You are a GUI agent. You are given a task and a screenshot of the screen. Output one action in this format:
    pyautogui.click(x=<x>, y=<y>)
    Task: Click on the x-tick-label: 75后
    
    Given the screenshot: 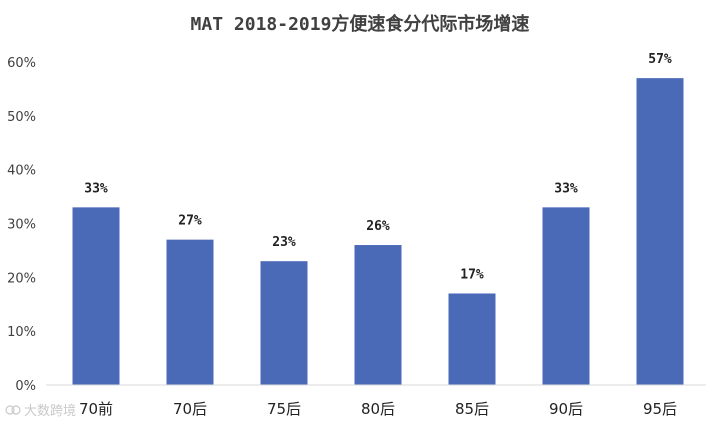 What is the action you would take?
    pyautogui.click(x=284, y=409)
    